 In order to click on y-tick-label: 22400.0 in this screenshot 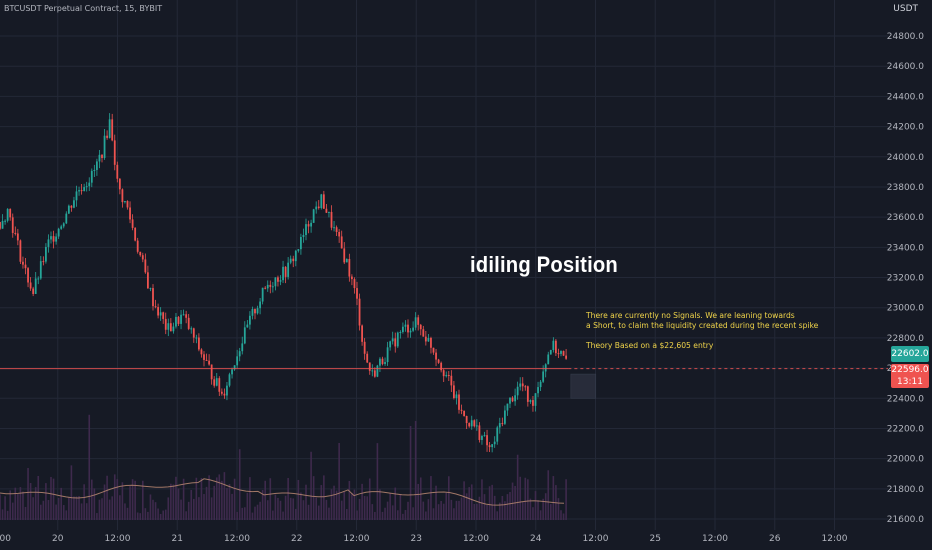, I will do `click(905, 399)`.